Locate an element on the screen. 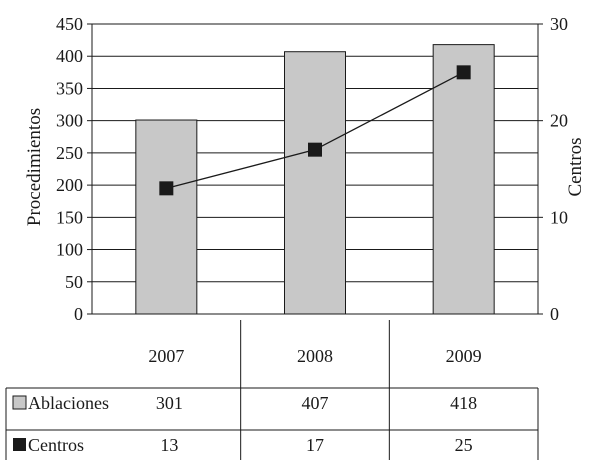  left-axis-ticks: 0 50 100 150 200 250 300 350 400 450 is located at coordinates (74, 169).